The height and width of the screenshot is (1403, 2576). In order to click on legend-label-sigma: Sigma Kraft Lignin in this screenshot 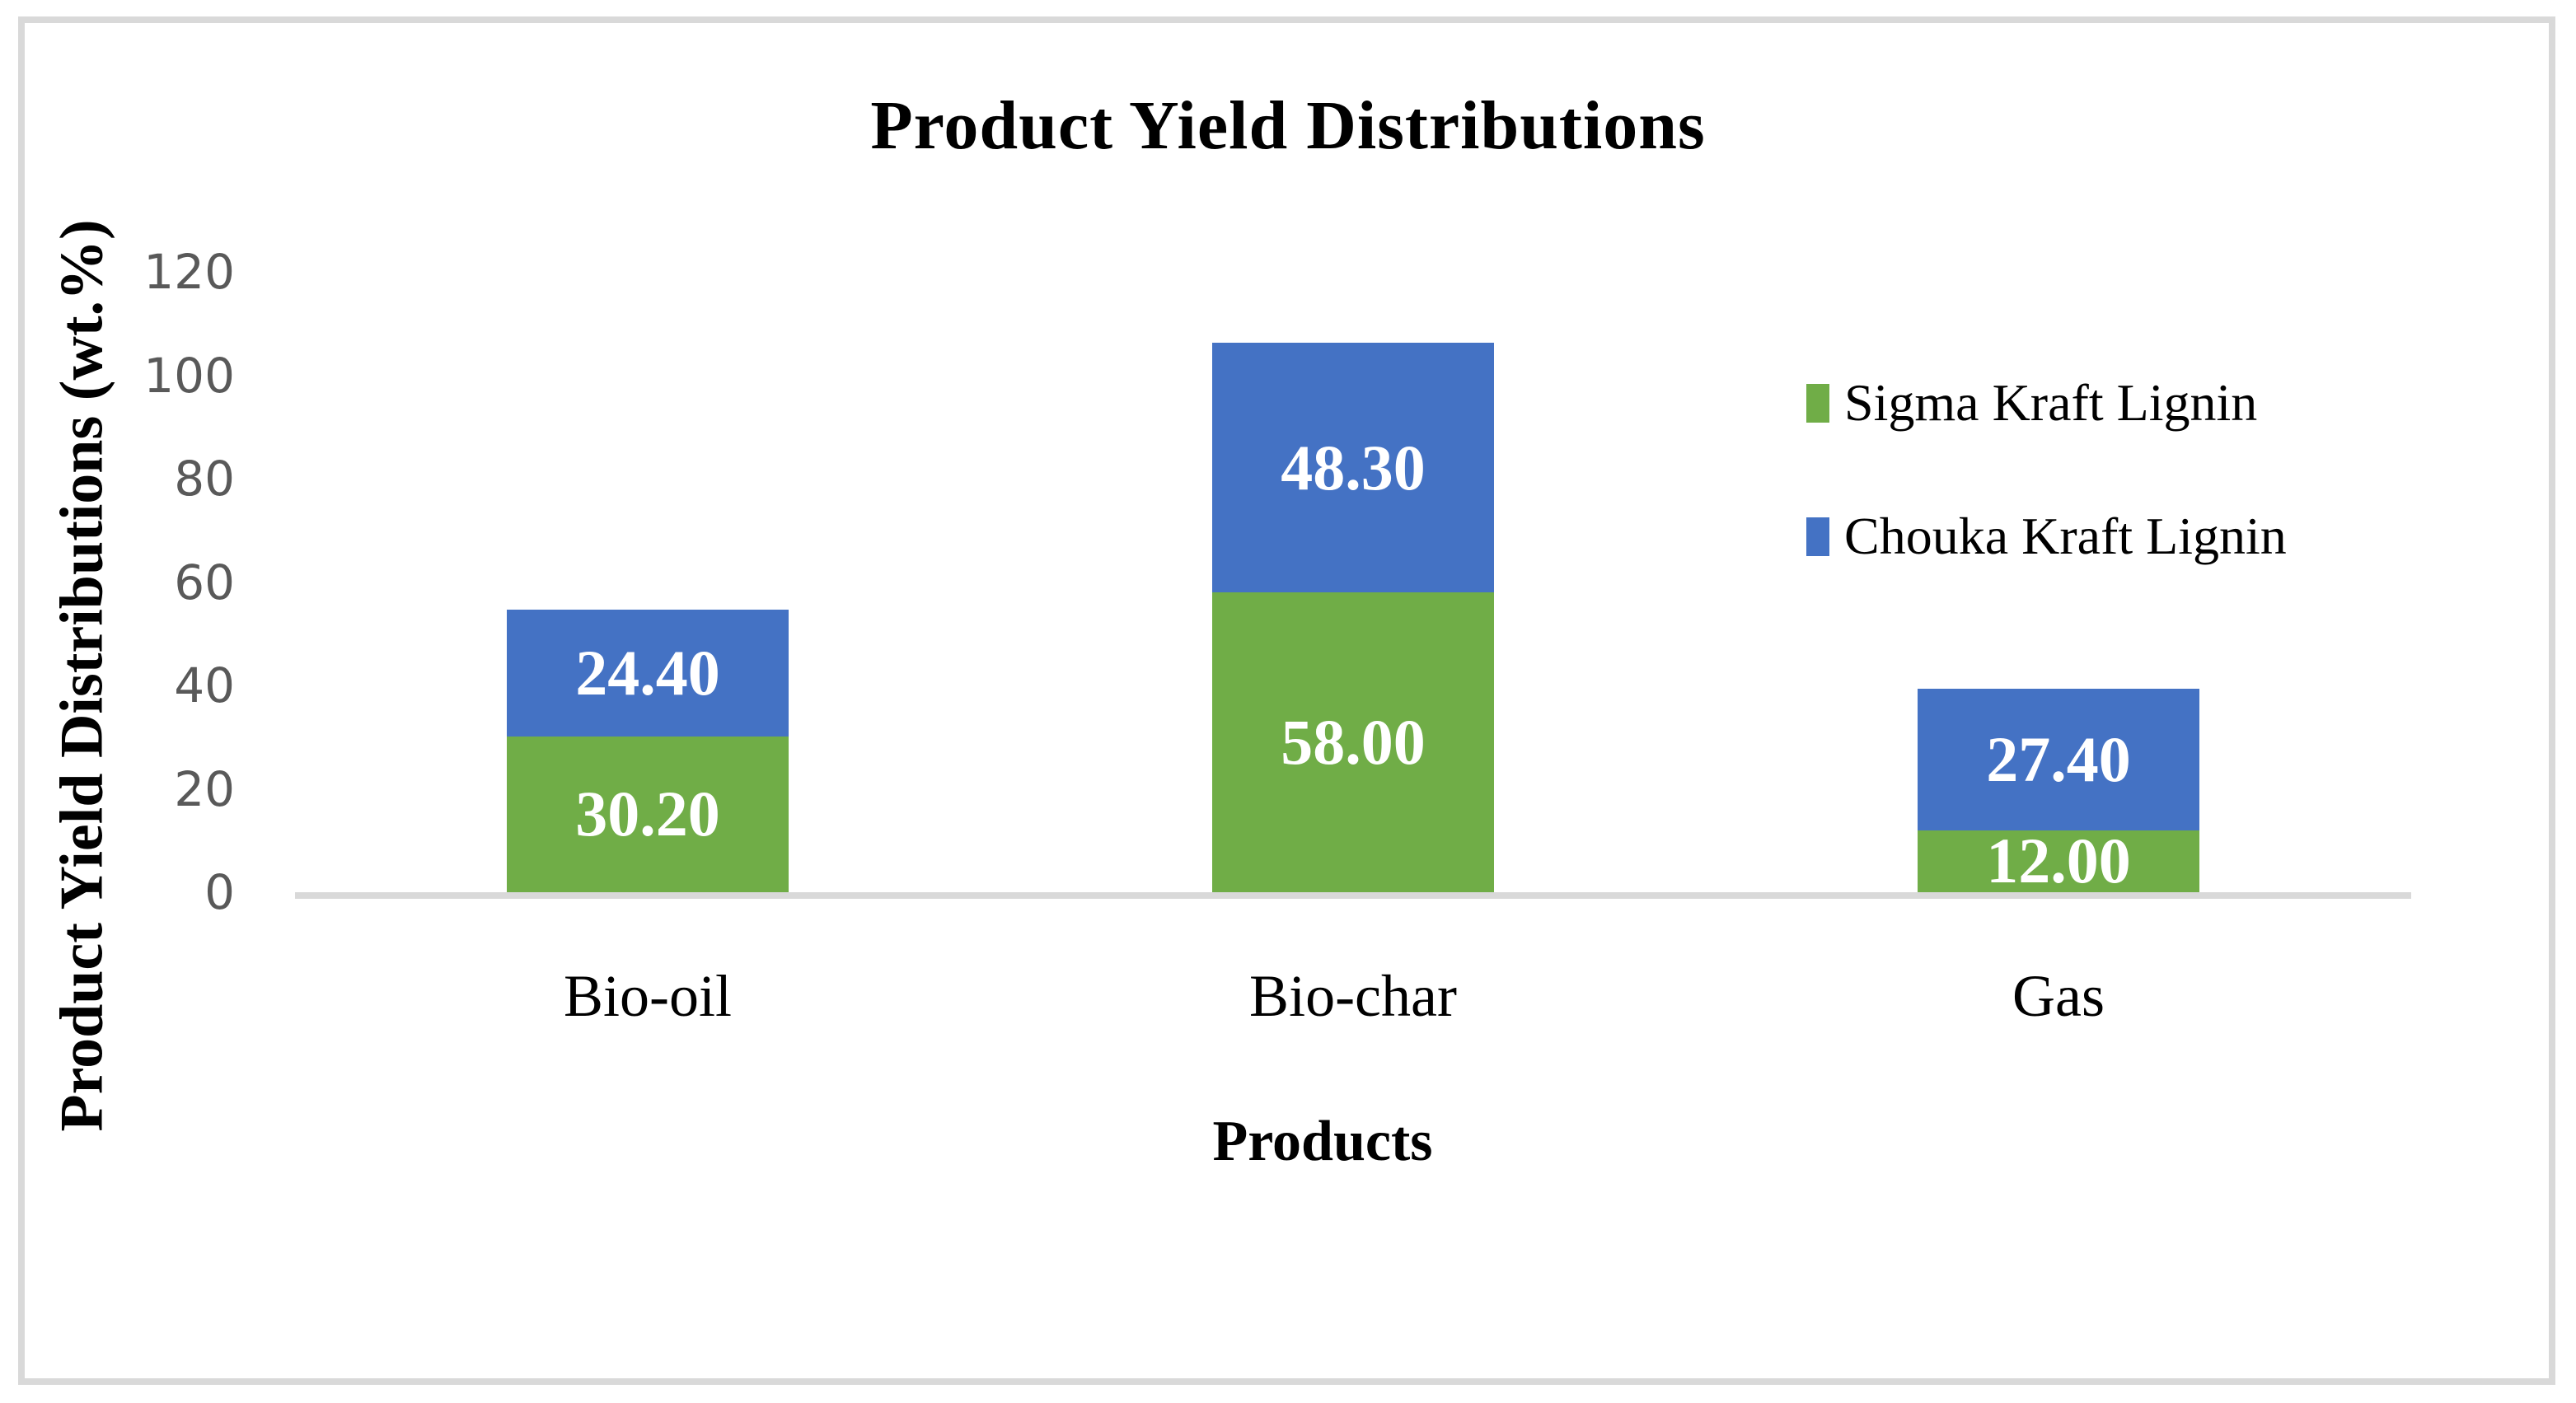, I will do `click(2051, 402)`.